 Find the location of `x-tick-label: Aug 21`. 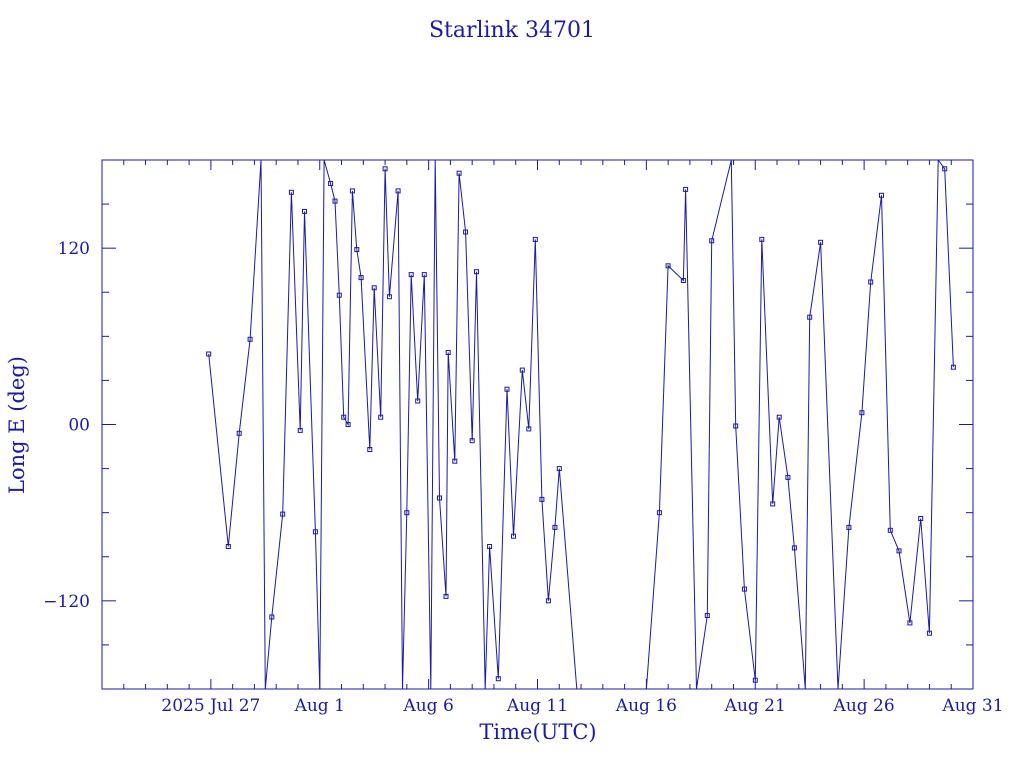

x-tick-label: Aug 21 is located at coordinates (755, 706).